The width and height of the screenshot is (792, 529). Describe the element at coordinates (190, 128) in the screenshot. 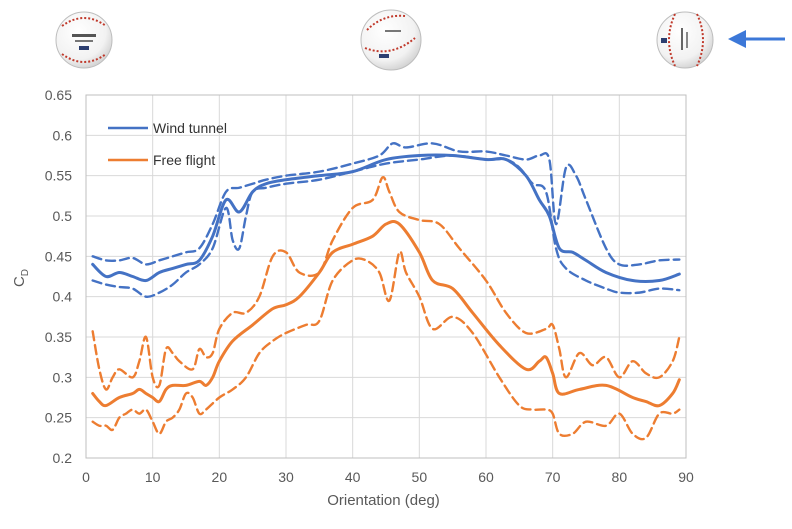

I see `legend-label-wind-tunnel: Wind tunnel` at that location.